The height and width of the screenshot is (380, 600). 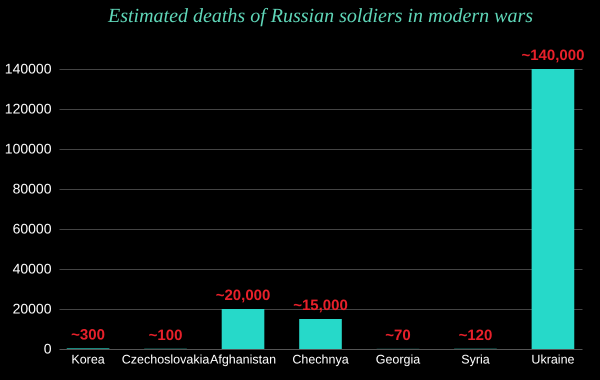 I want to click on x-tick-label: Ukraine, so click(x=553, y=359).